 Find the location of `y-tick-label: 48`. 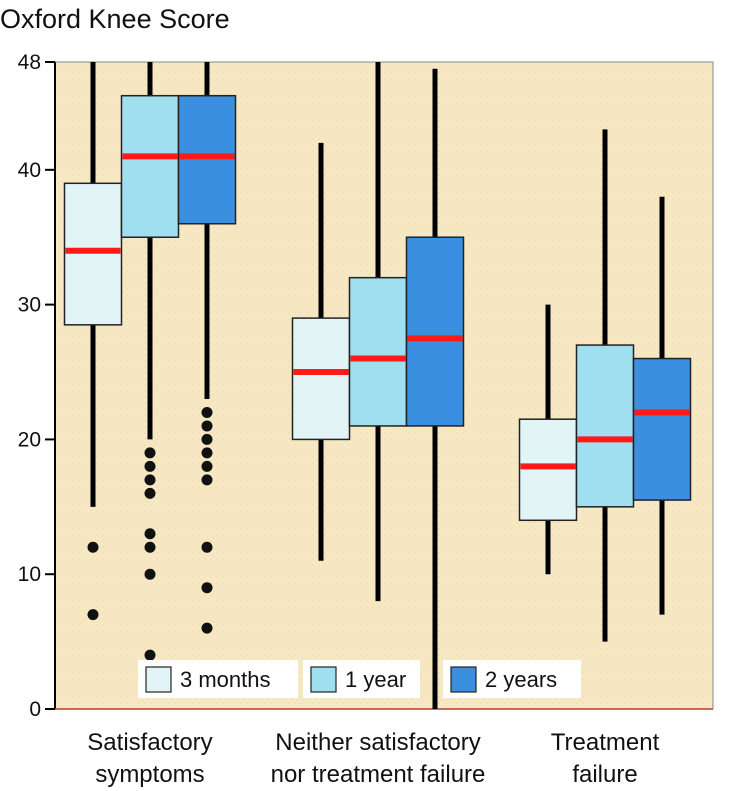

y-tick-label: 48 is located at coordinates (29, 62).